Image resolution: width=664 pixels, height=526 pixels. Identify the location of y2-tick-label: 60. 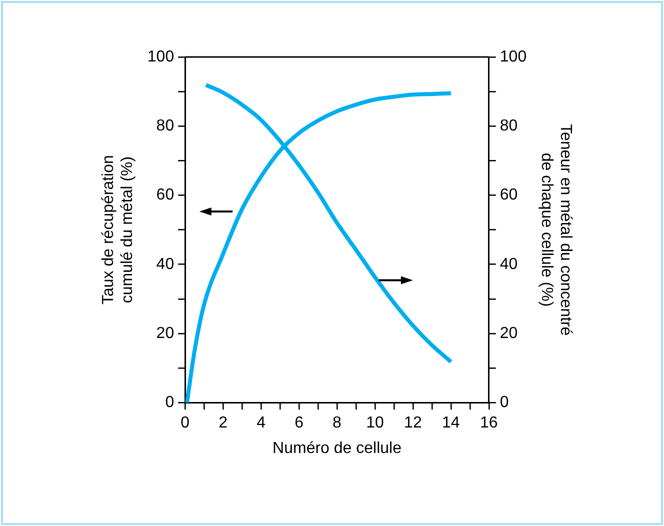
(509, 195).